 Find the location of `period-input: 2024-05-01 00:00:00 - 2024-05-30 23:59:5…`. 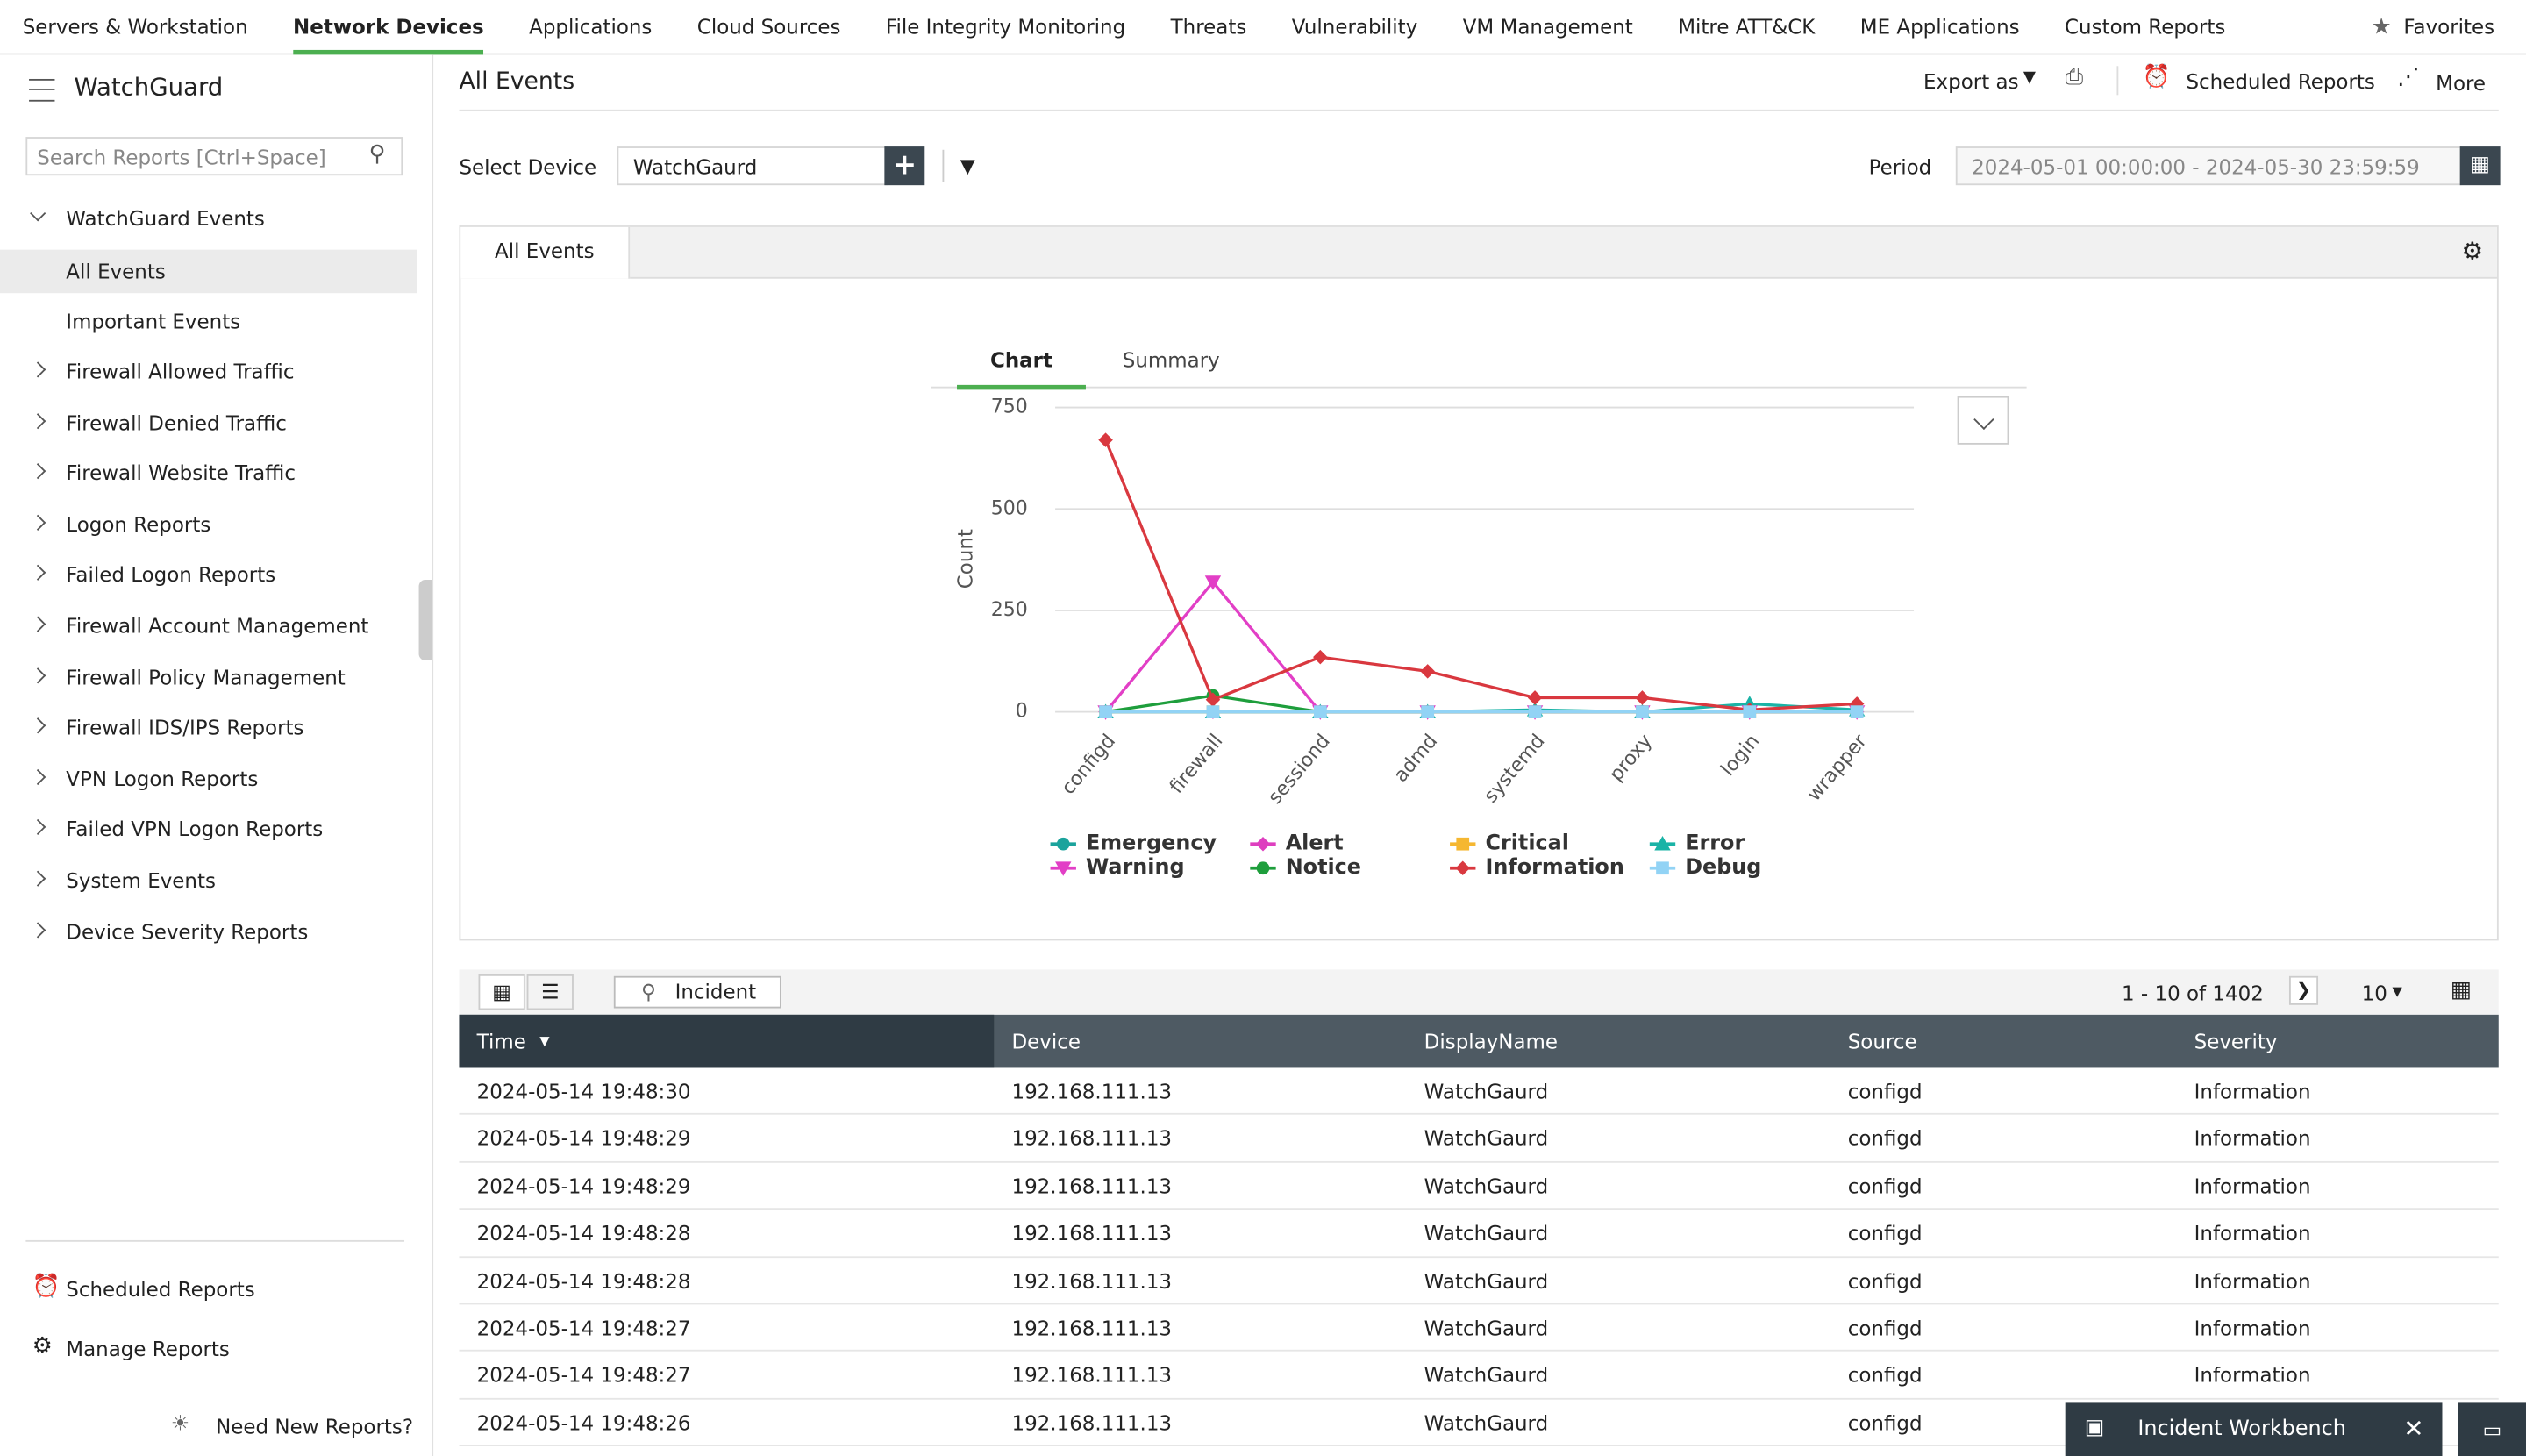

period-input: 2024-05-01 00:00:00 - 2024-05-30 23:59:5… is located at coordinates (2208, 166).